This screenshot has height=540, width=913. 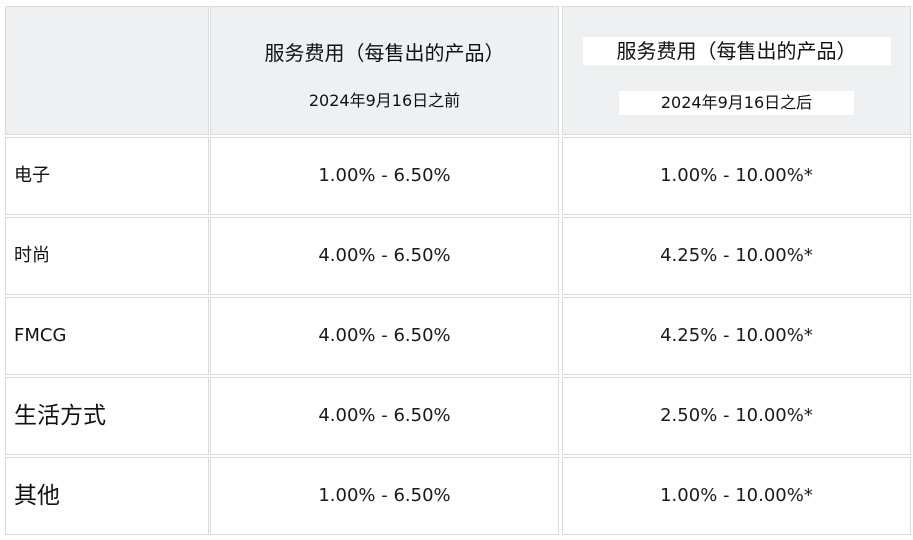 What do you see at coordinates (60, 416) in the screenshot?
I see `category-label: 生活方式` at bounding box center [60, 416].